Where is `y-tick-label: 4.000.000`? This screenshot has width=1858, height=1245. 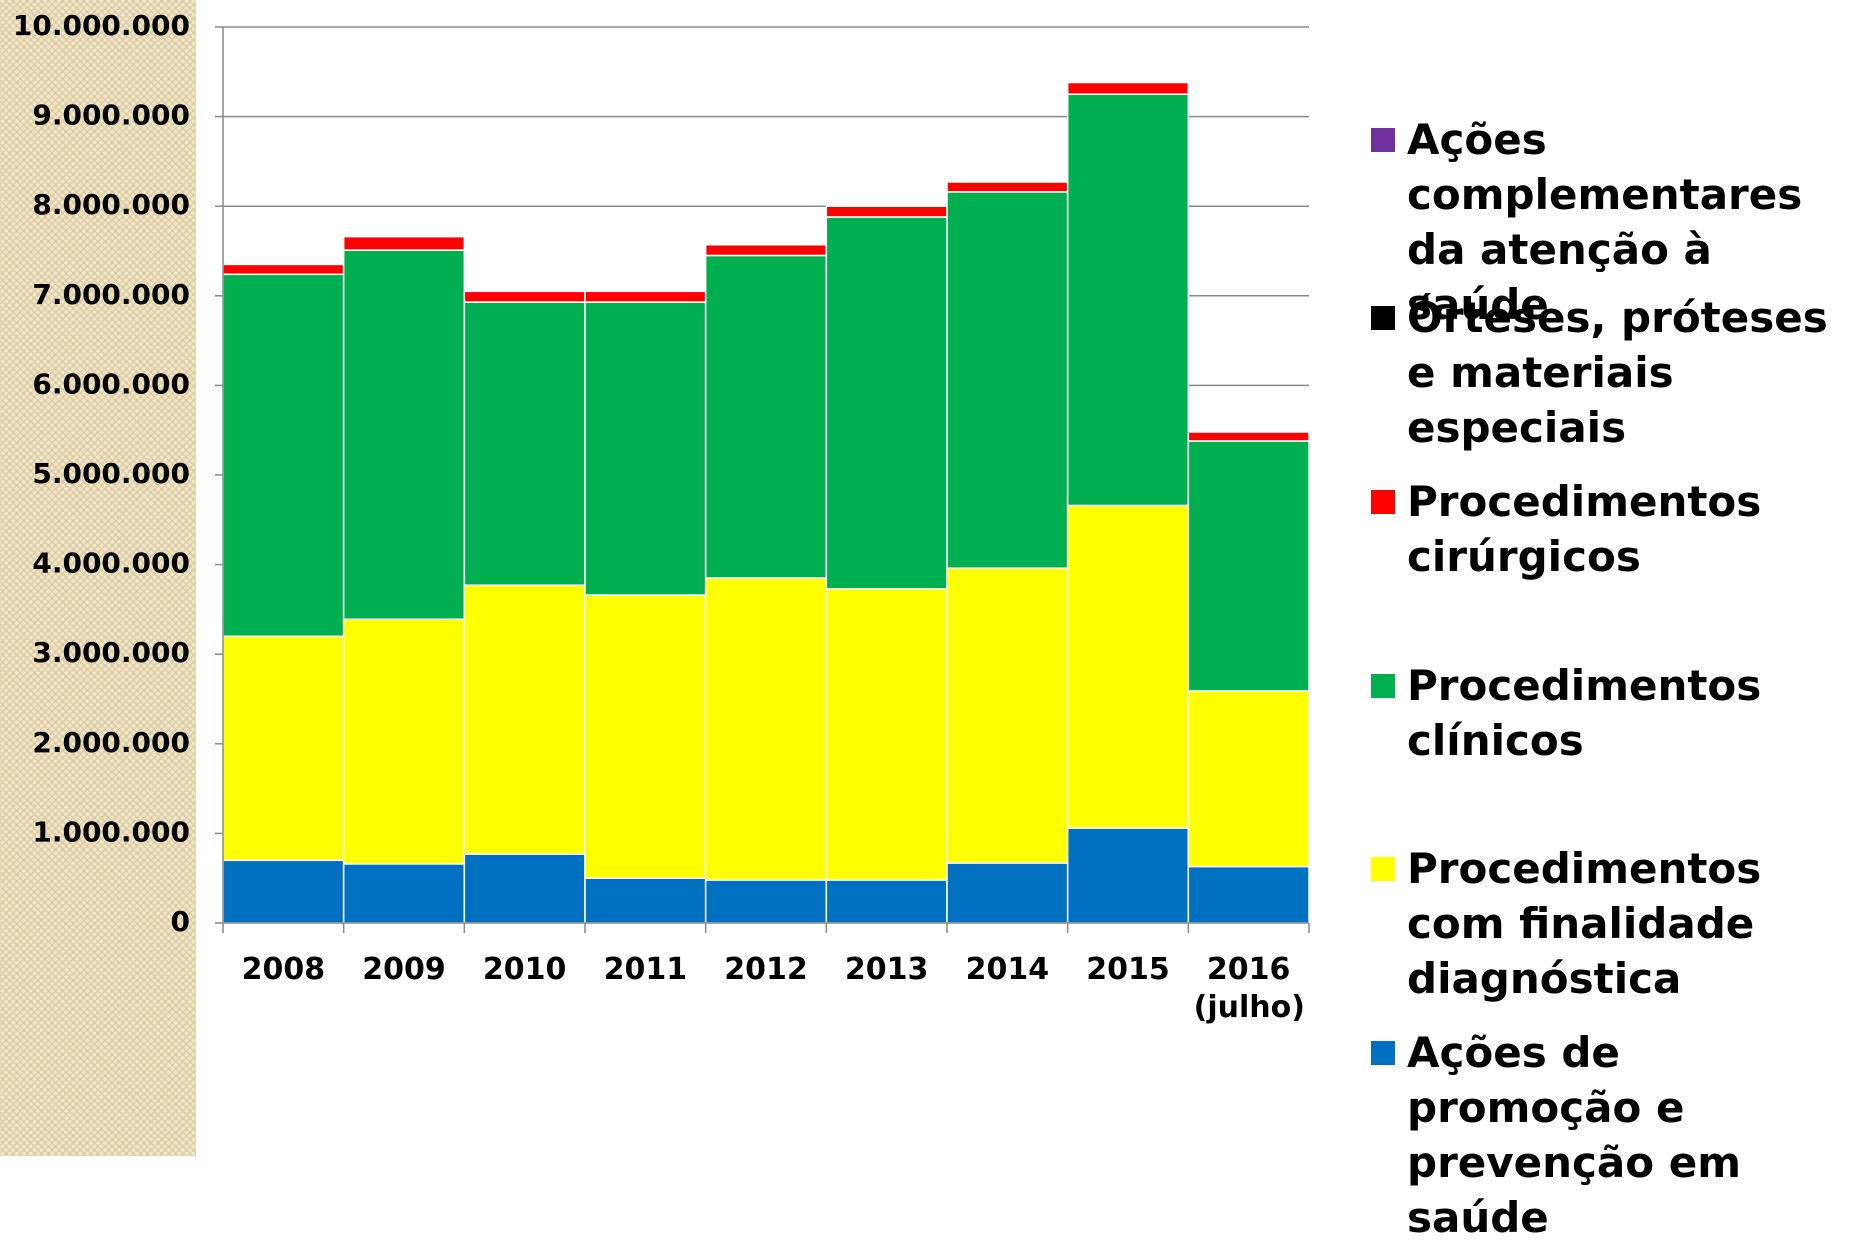
y-tick-label: 4.000.000 is located at coordinates (111, 563).